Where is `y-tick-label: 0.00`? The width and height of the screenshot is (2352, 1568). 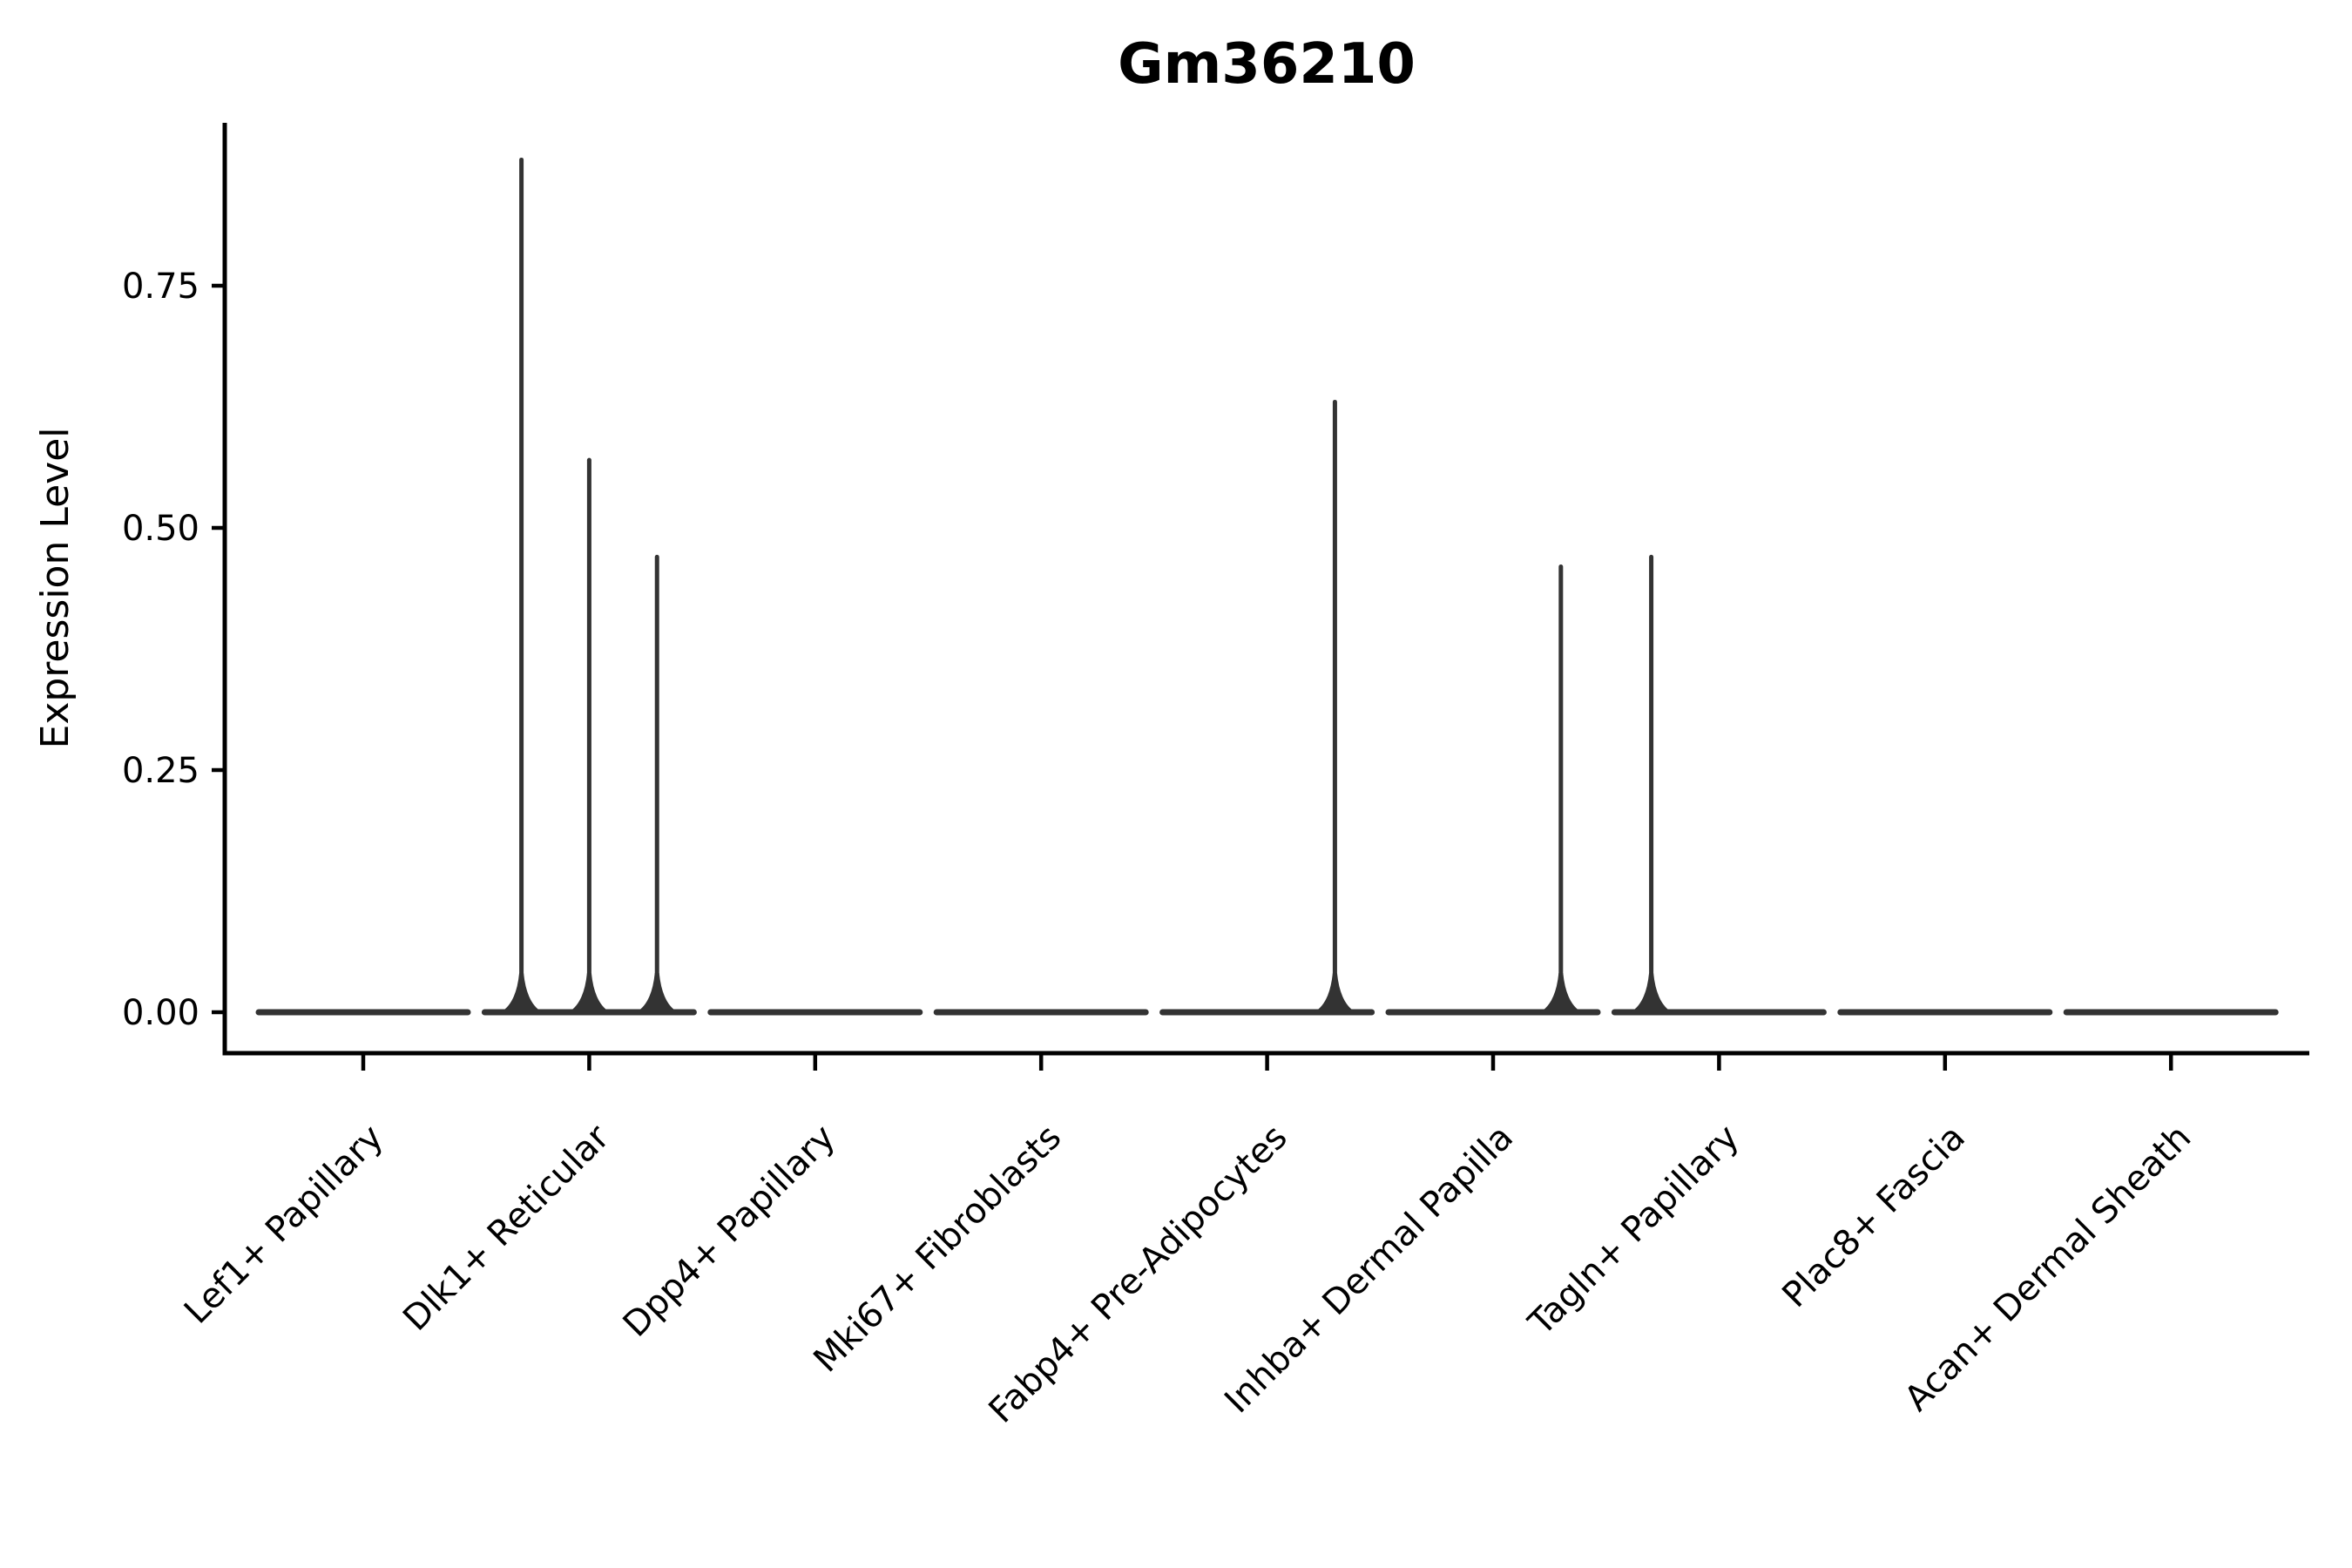 y-tick-label: 0.00 is located at coordinates (161, 1013).